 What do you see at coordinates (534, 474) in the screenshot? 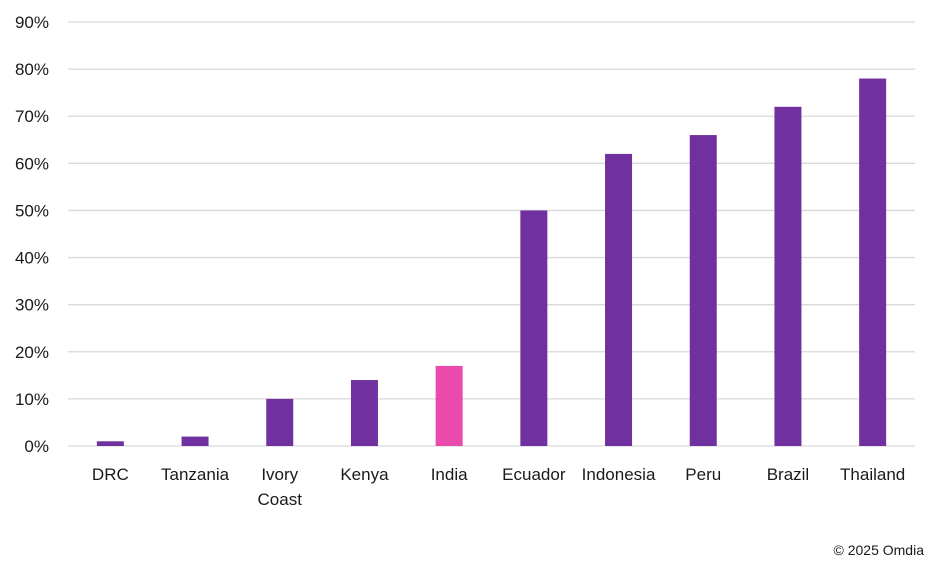
I see `x-tick-label: Ecuador` at bounding box center [534, 474].